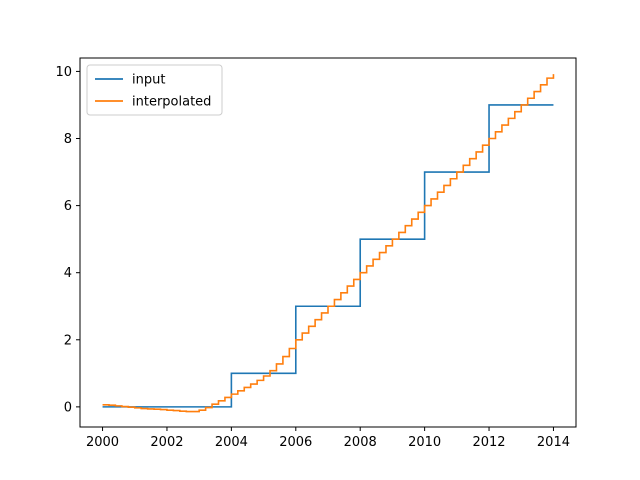 This screenshot has height=480, width=640. Describe the element at coordinates (68, 407) in the screenshot. I see `y-tick-label: 0` at that location.